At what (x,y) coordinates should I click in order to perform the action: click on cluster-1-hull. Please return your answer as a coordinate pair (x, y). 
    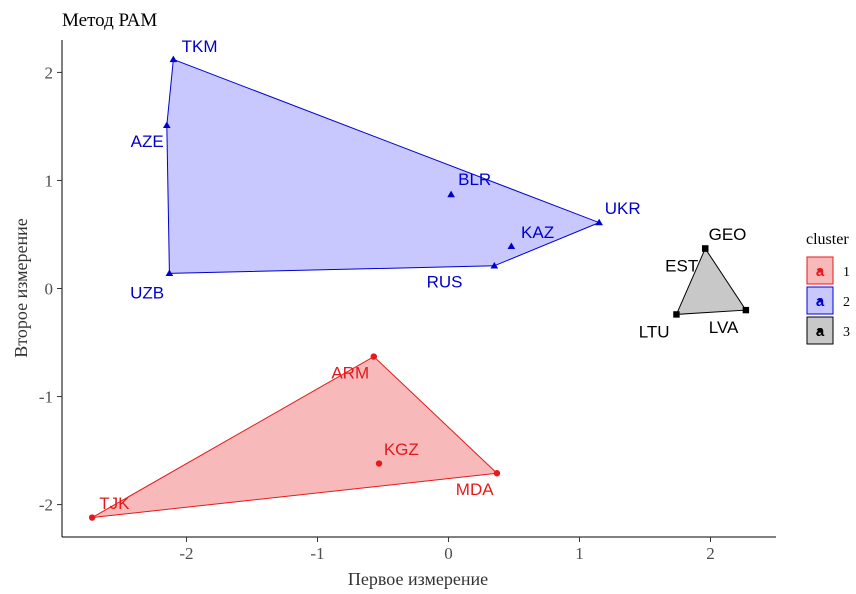
    Looking at the image, I should click on (295, 437).